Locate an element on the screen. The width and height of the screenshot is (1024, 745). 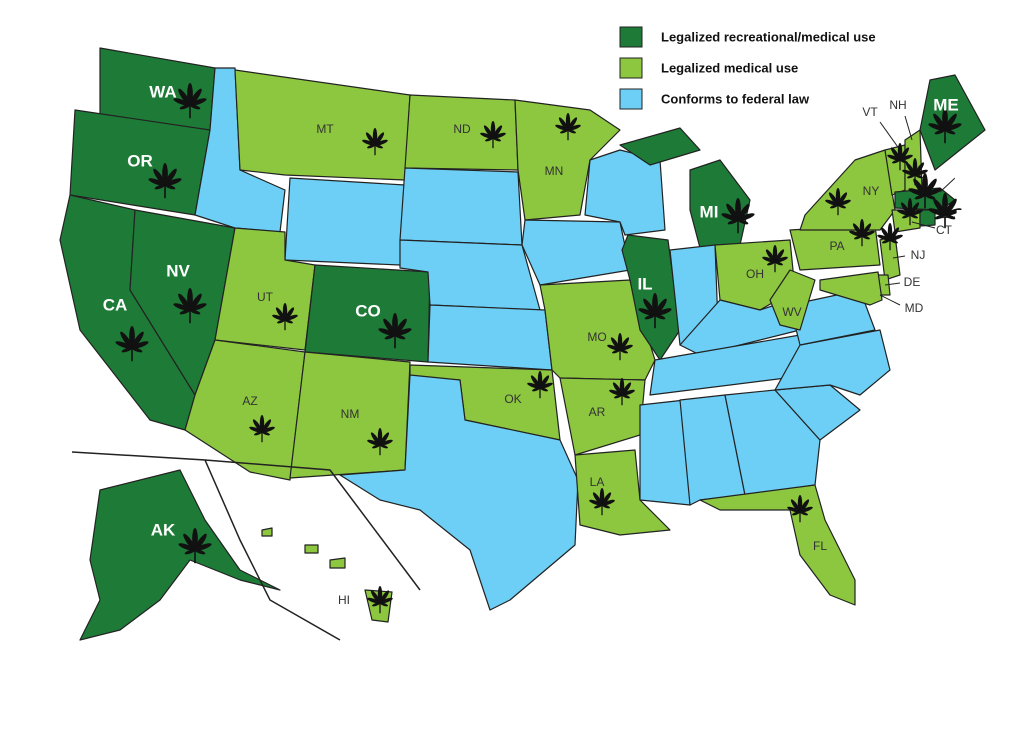
state-label: VT is located at coordinates (870, 112).